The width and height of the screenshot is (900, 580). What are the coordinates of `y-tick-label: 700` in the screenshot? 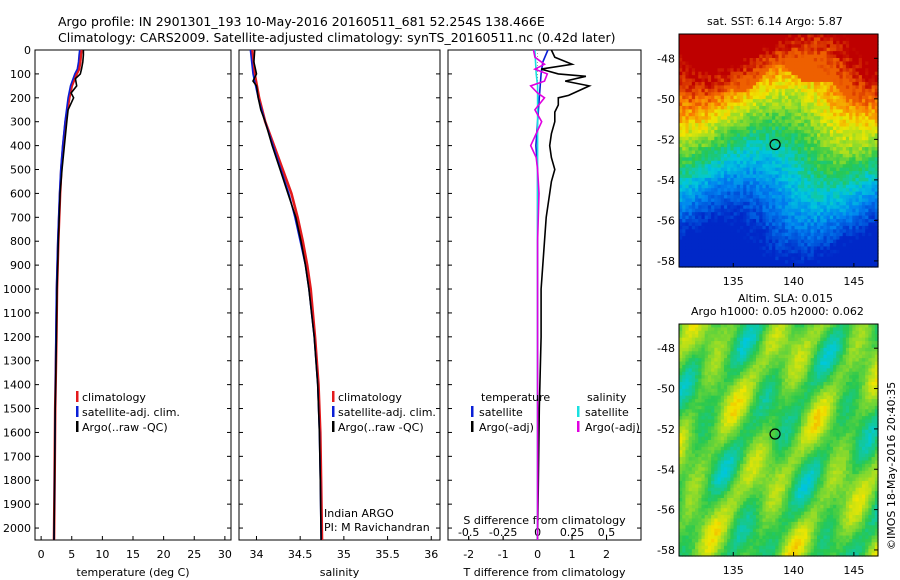 It's located at (20, 217).